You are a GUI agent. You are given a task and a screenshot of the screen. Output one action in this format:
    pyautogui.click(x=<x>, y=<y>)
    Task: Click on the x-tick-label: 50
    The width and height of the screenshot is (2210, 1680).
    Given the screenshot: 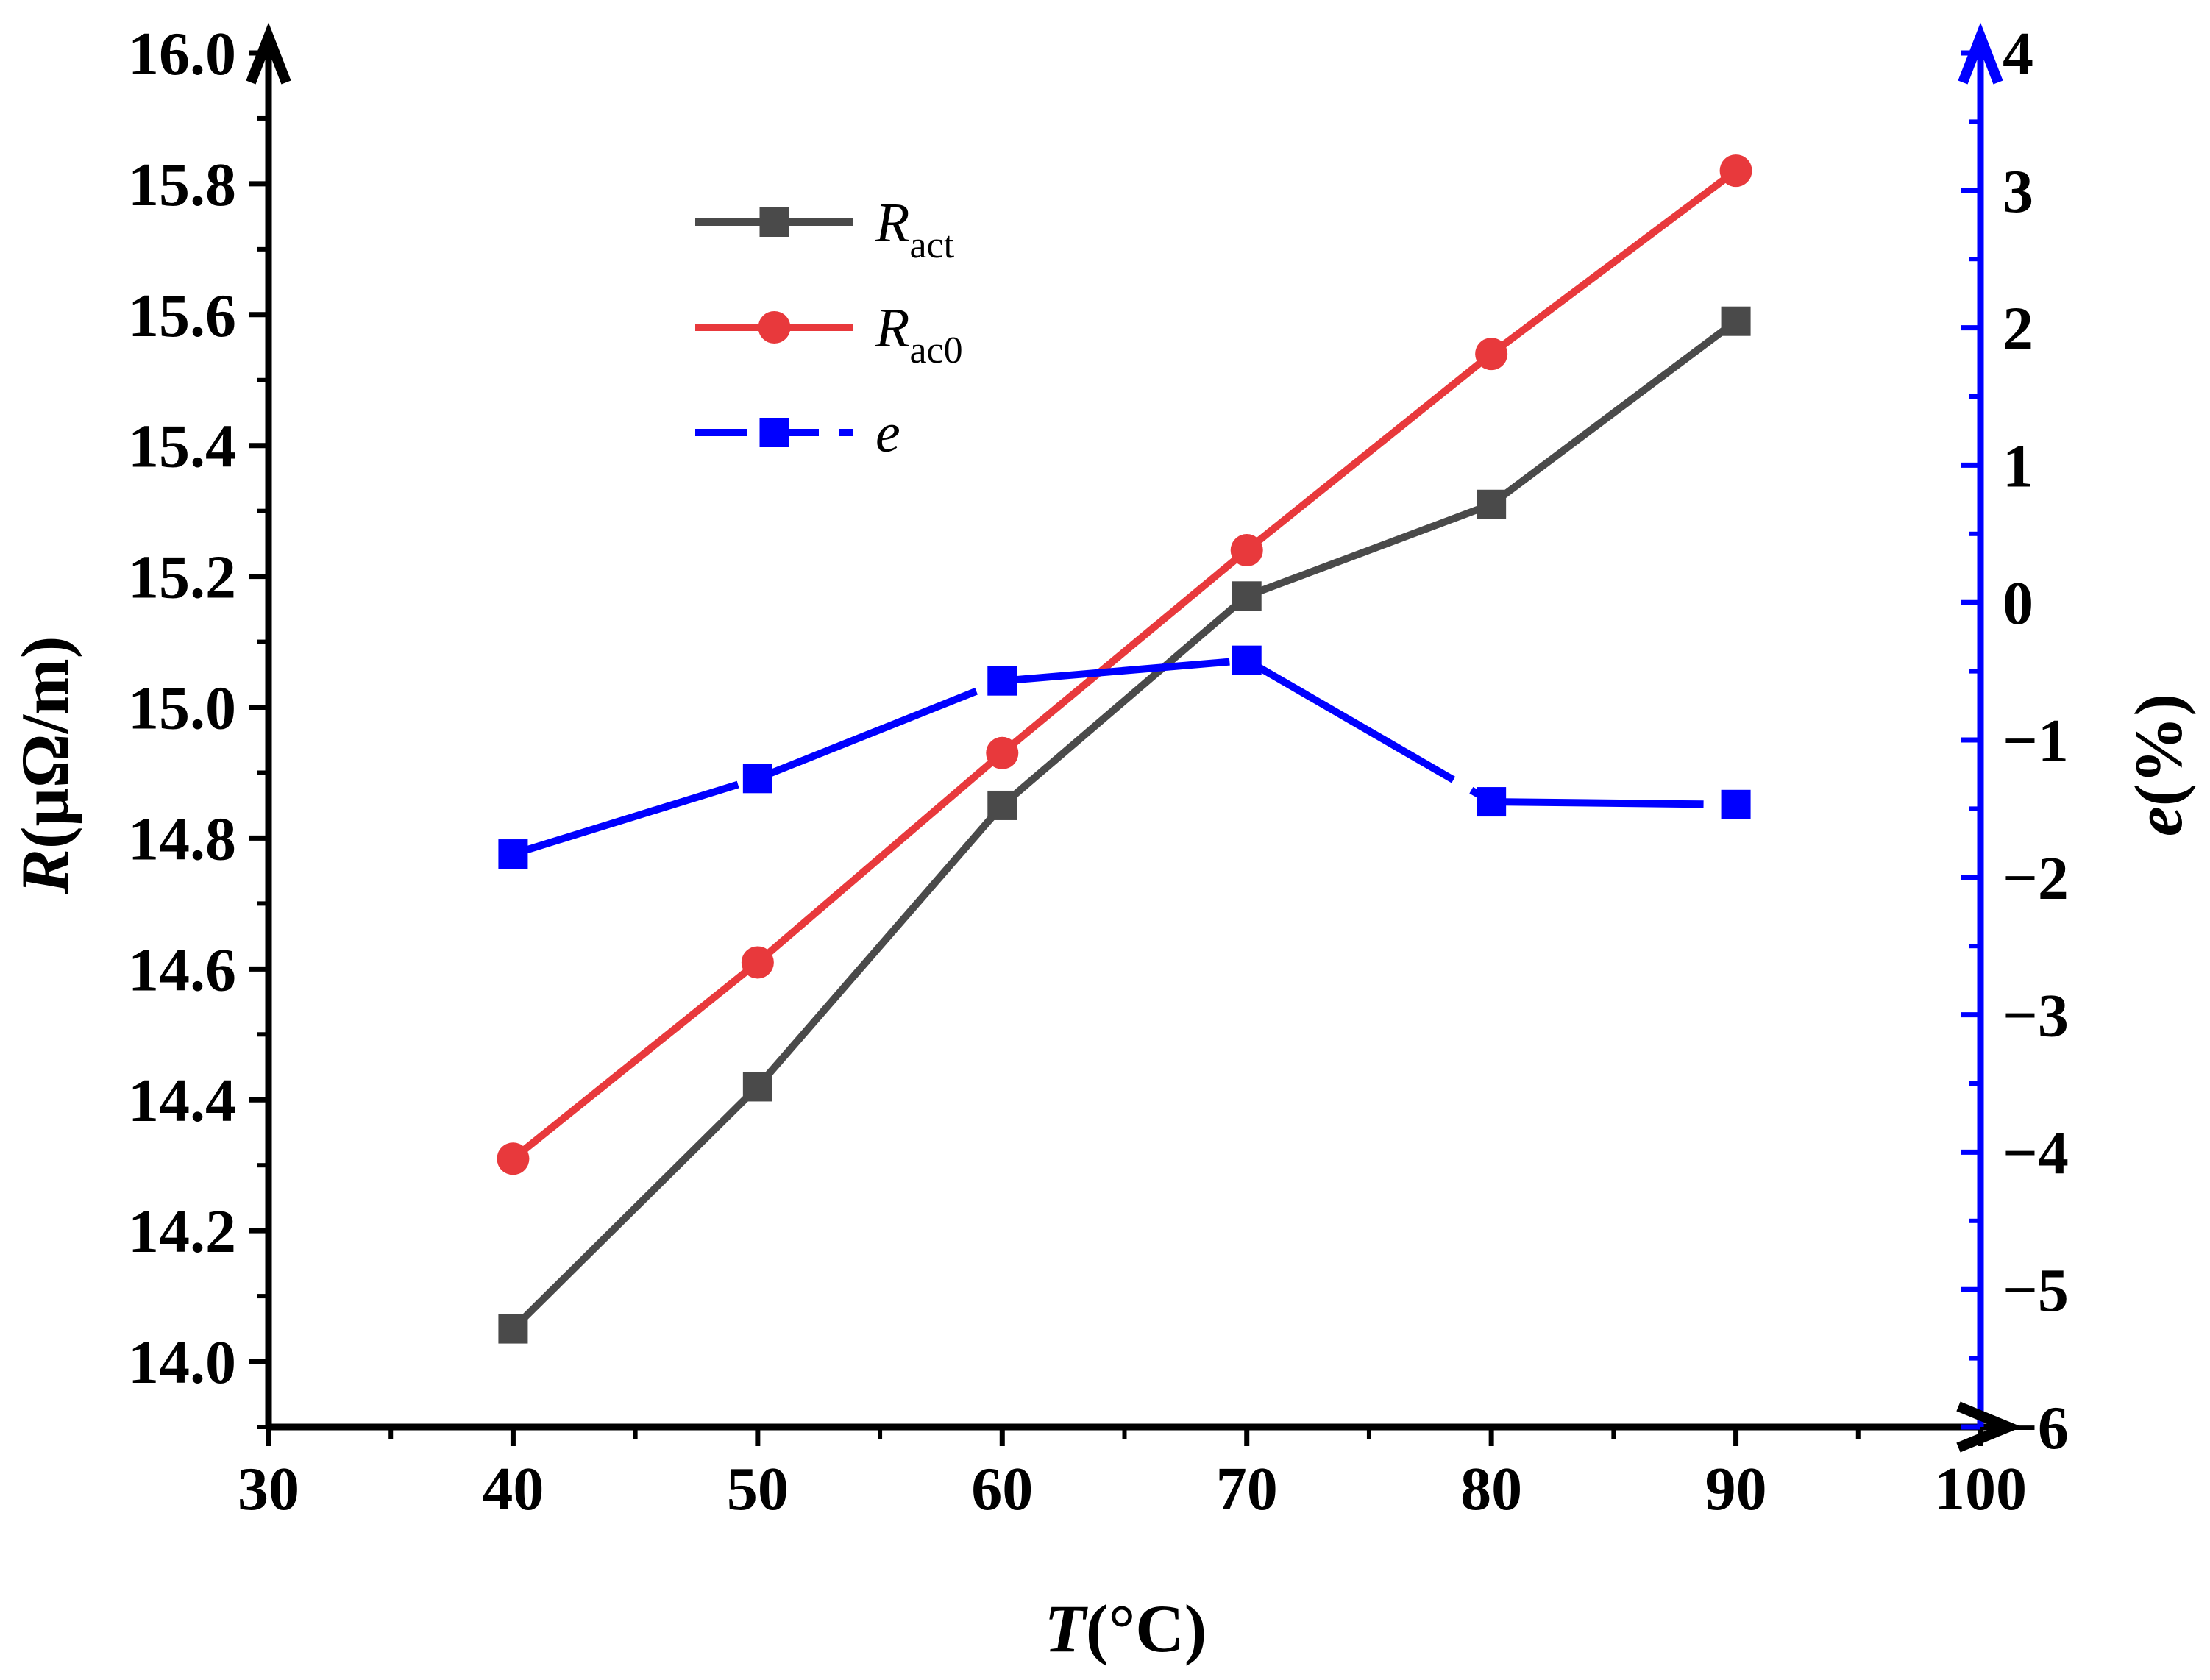 What is the action you would take?
    pyautogui.click(x=758, y=1489)
    